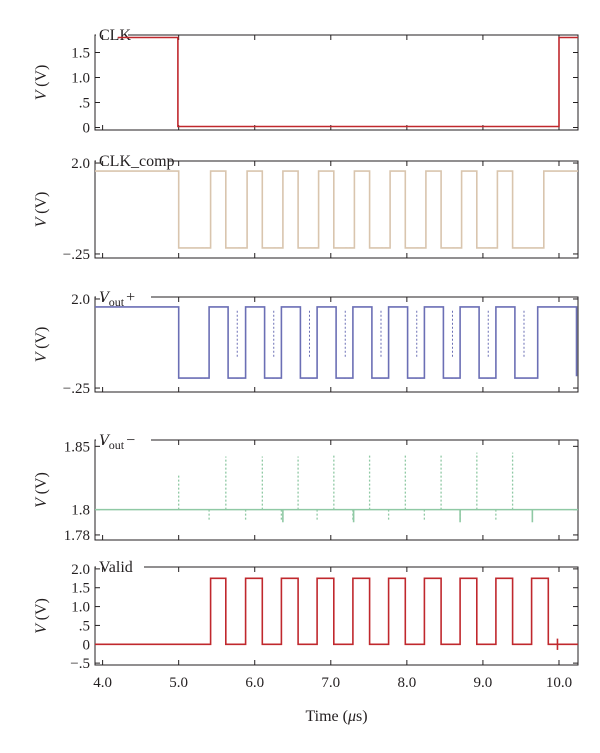 Image resolution: width=600 pixels, height=753 pixels. Describe the element at coordinates (80, 608) in the screenshot. I see `y-tick-label-valid: 1.0` at that location.